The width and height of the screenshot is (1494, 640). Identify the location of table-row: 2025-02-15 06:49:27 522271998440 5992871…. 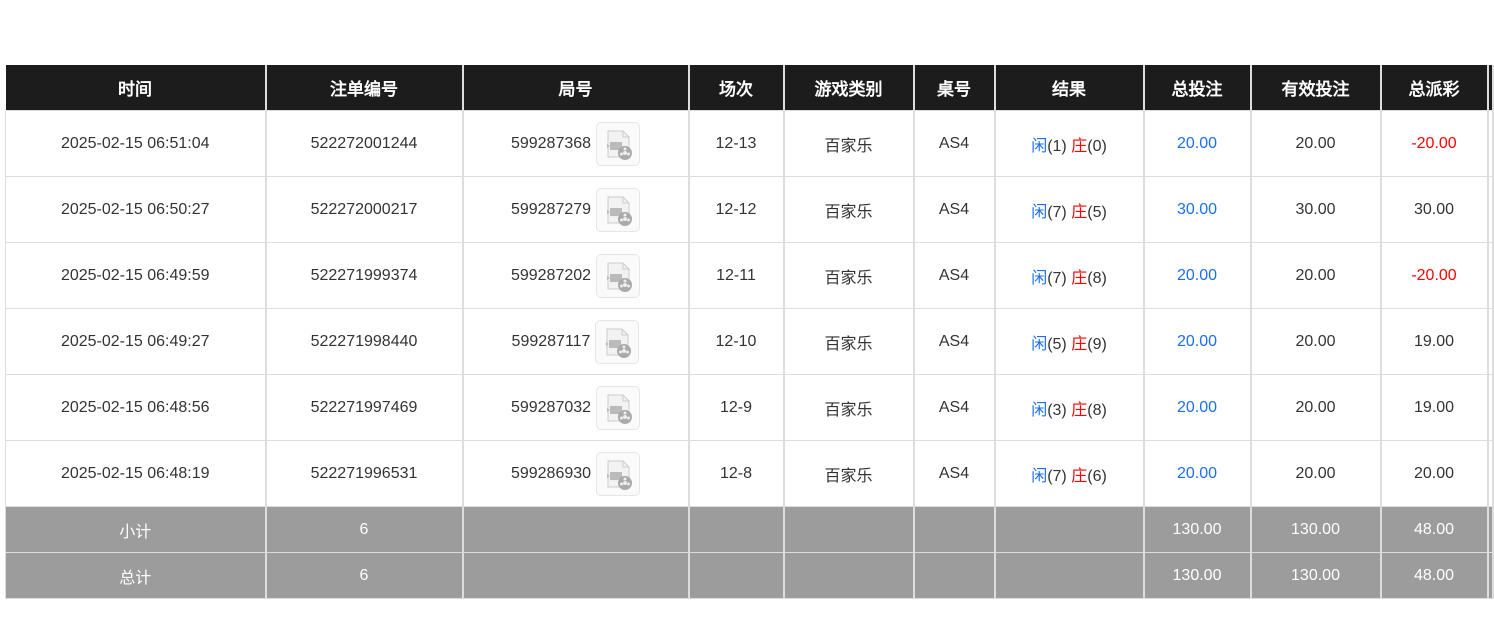
(749, 341).